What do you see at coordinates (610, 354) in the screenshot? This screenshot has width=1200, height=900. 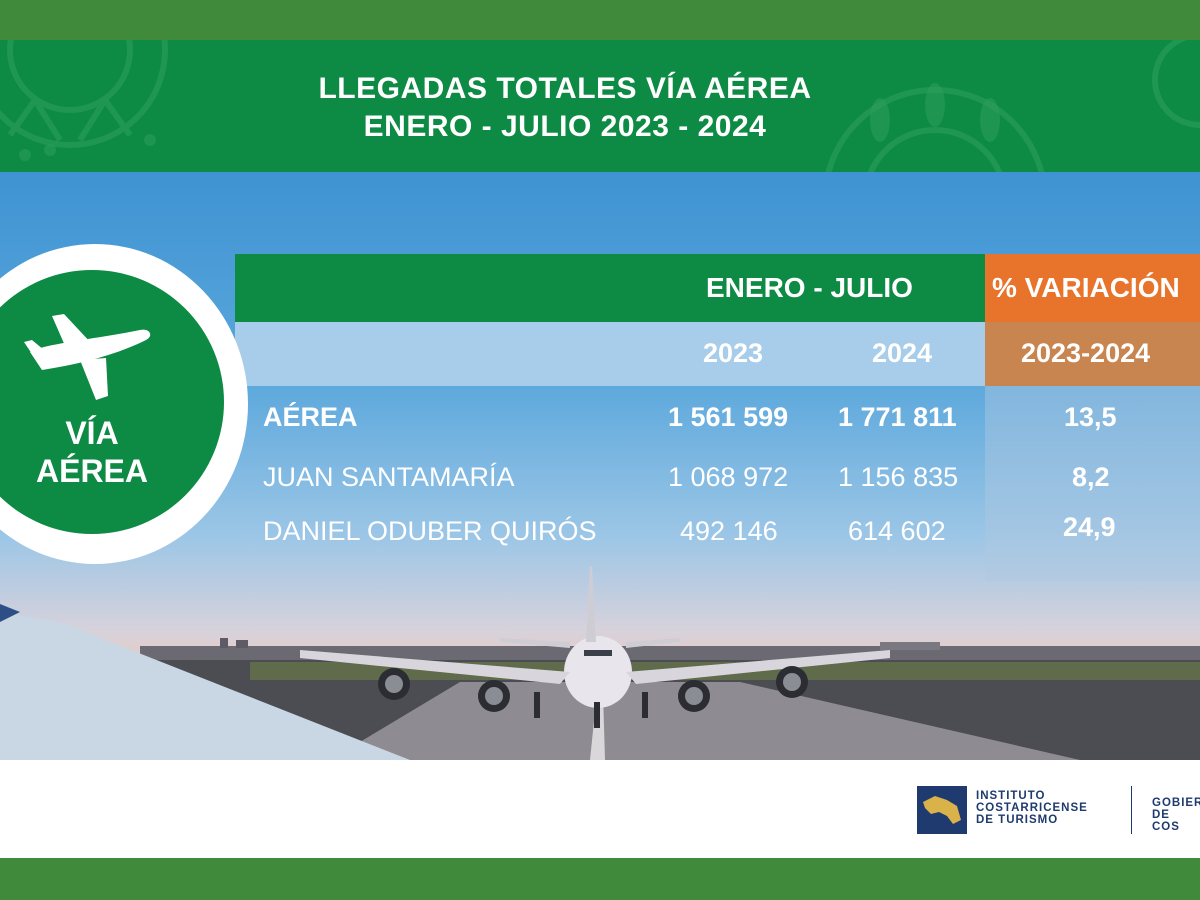 I see `years-header-bar` at bounding box center [610, 354].